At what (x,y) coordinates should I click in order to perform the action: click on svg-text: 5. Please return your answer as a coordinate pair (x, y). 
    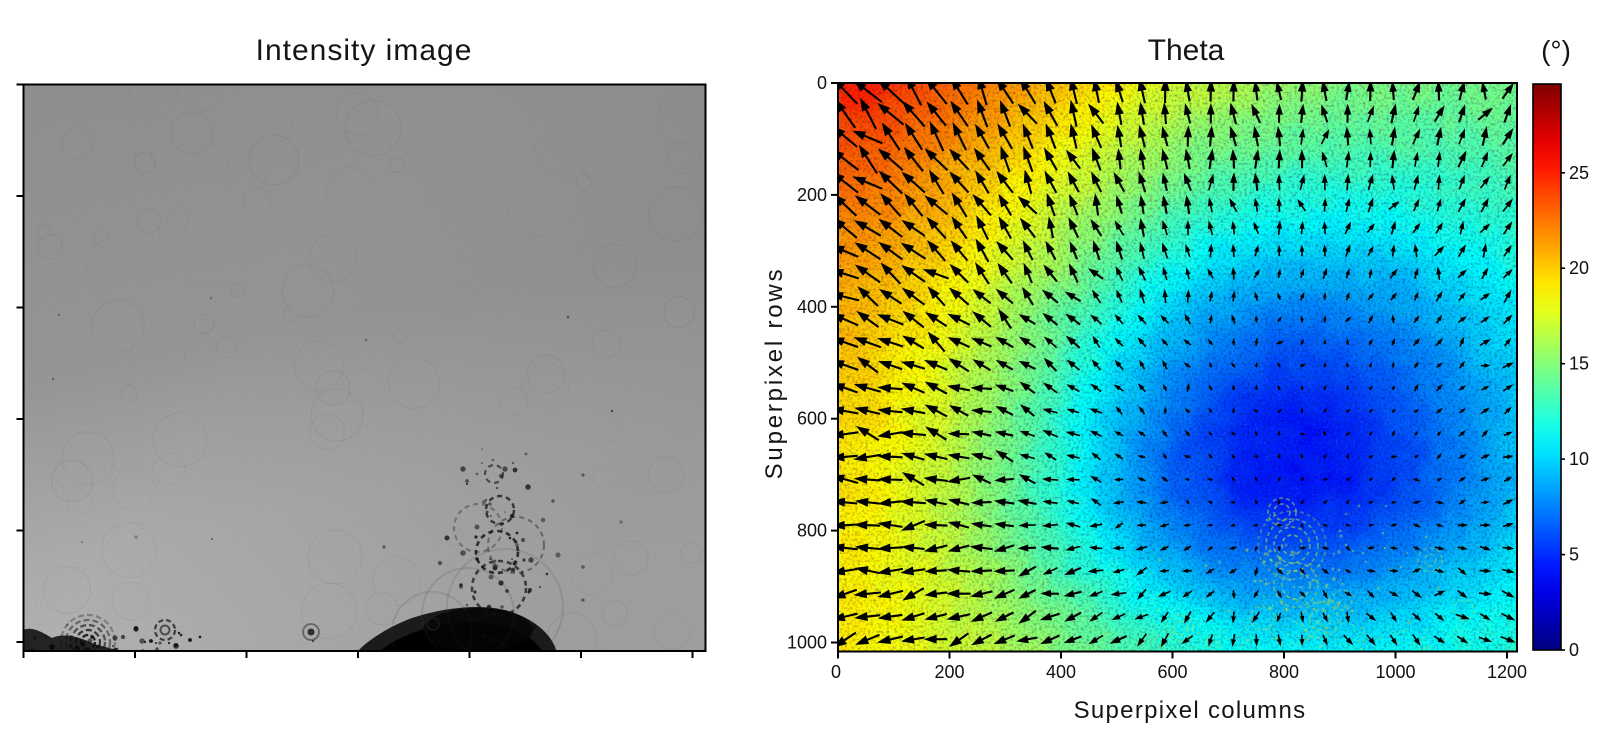
    Looking at the image, I should click on (1574, 555).